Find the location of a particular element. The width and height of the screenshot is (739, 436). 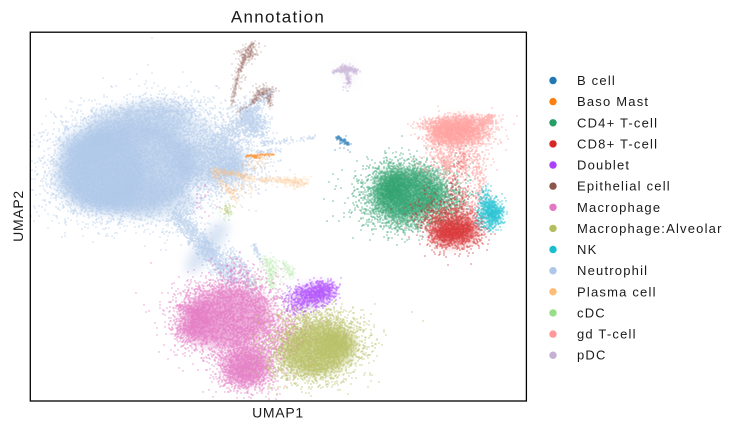

svg-text: UMAP2 is located at coordinates (18, 216).